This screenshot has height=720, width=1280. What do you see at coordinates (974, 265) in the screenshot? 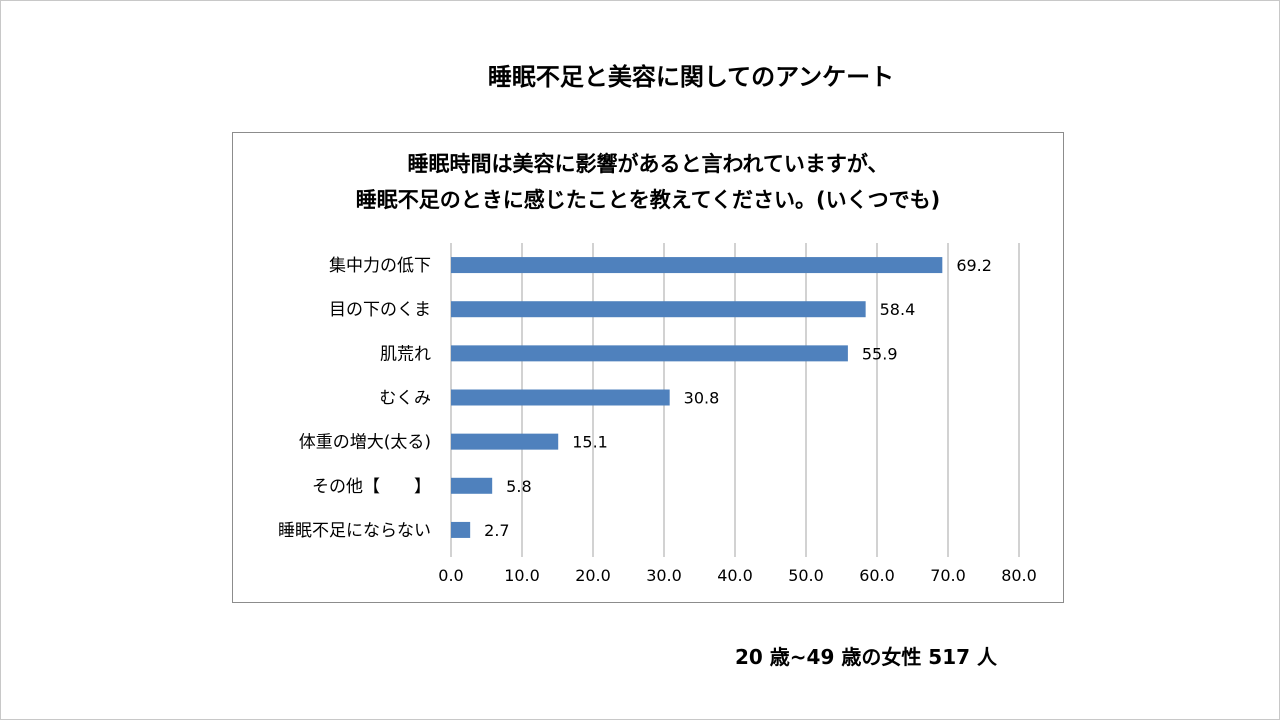
I see `value-label: 69.2` at bounding box center [974, 265].